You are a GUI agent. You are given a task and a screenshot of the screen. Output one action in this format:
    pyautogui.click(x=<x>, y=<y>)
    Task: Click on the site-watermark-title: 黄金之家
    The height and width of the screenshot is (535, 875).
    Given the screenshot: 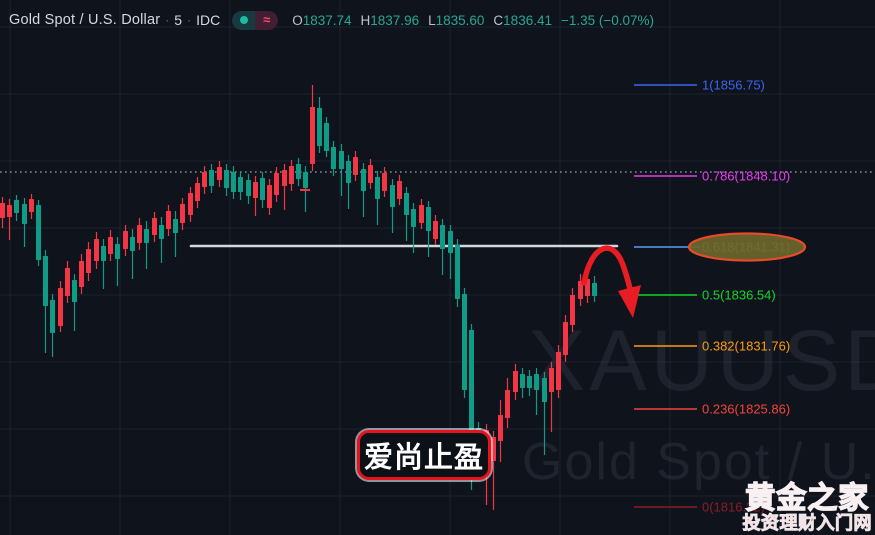 What is the action you would take?
    pyautogui.click(x=807, y=498)
    